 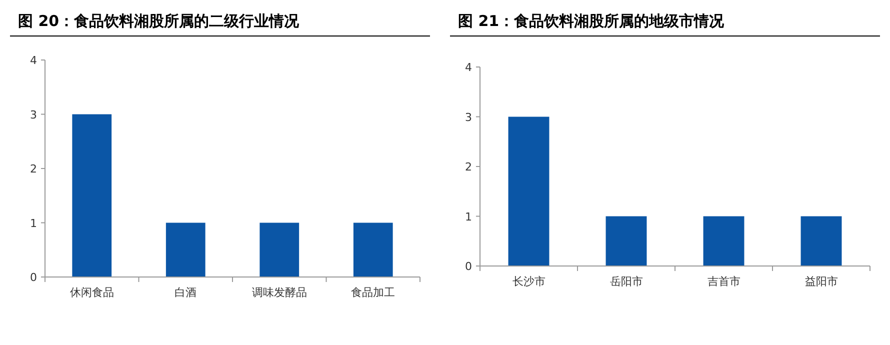 I want to click on x-tick-label: 食品加工, so click(x=373, y=292).